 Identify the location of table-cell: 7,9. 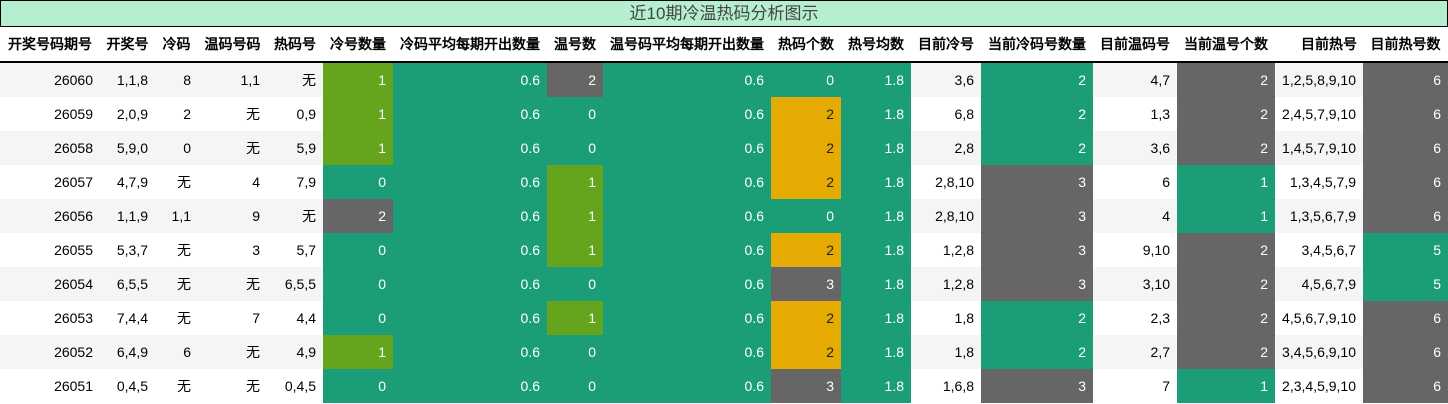
(295, 182).